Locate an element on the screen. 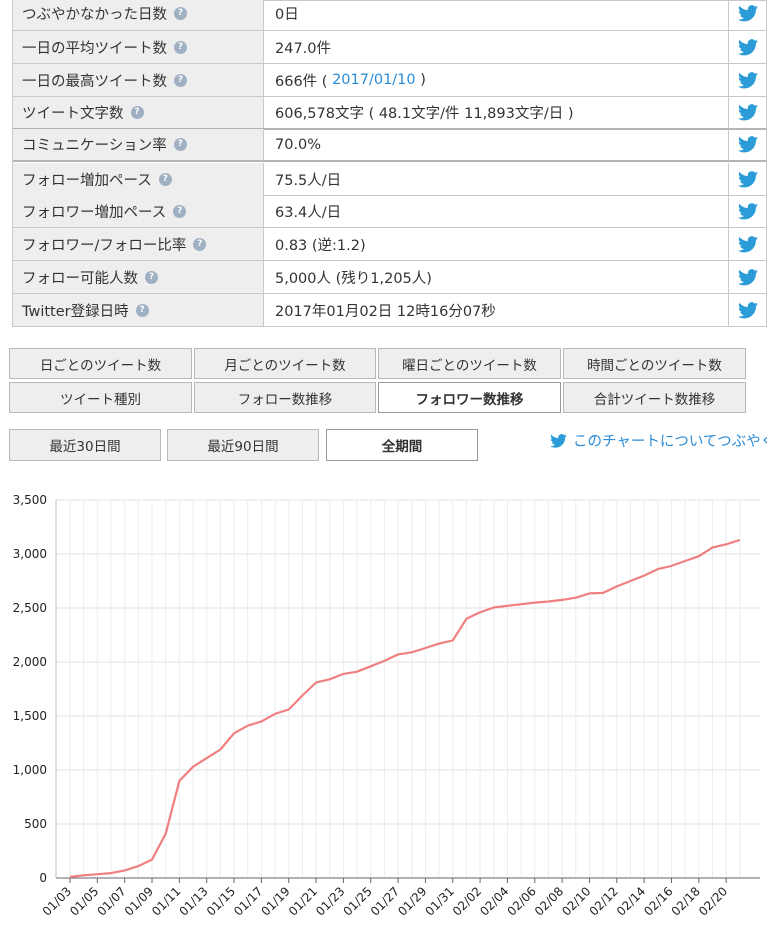  range-button: 全期間 is located at coordinates (402, 445).